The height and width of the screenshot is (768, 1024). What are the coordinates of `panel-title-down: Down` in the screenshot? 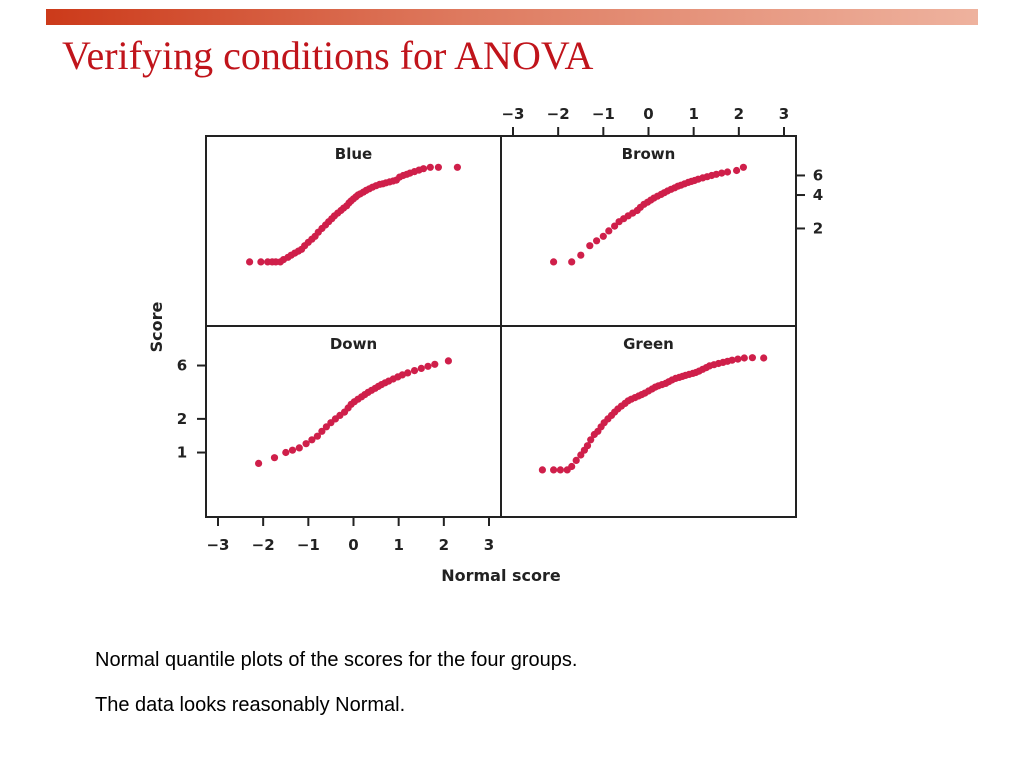 It's located at (353, 344).